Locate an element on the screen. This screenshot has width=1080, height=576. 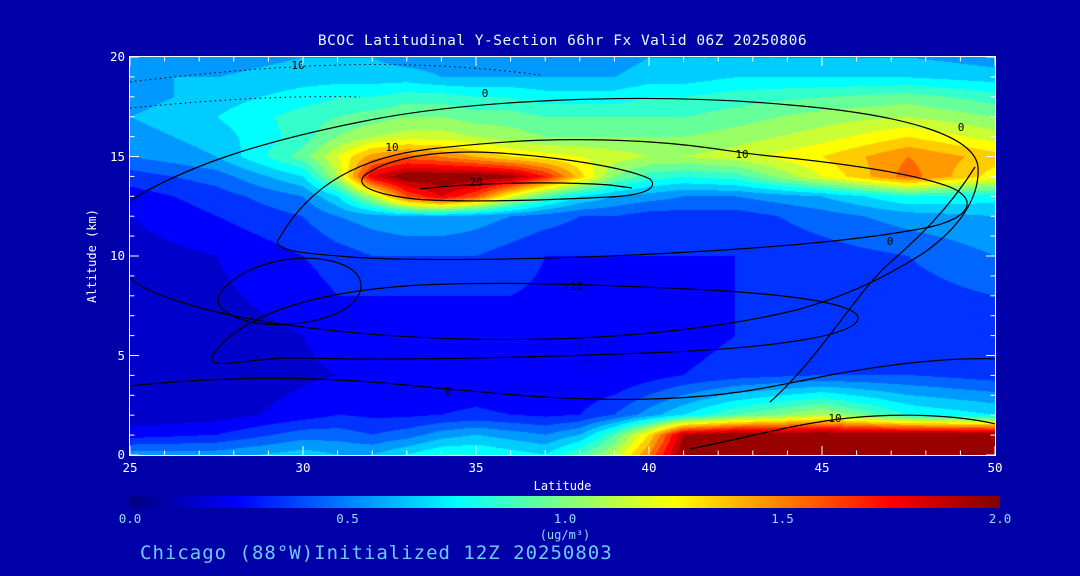
caption: Chicago (88°W)Initialized 12Z 20250803 is located at coordinates (376, 553).